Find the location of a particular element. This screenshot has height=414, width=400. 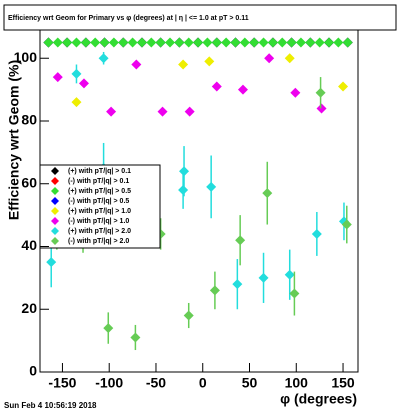

footer: Sun Feb 4 10:56:19 2018 is located at coordinates (50, 405).